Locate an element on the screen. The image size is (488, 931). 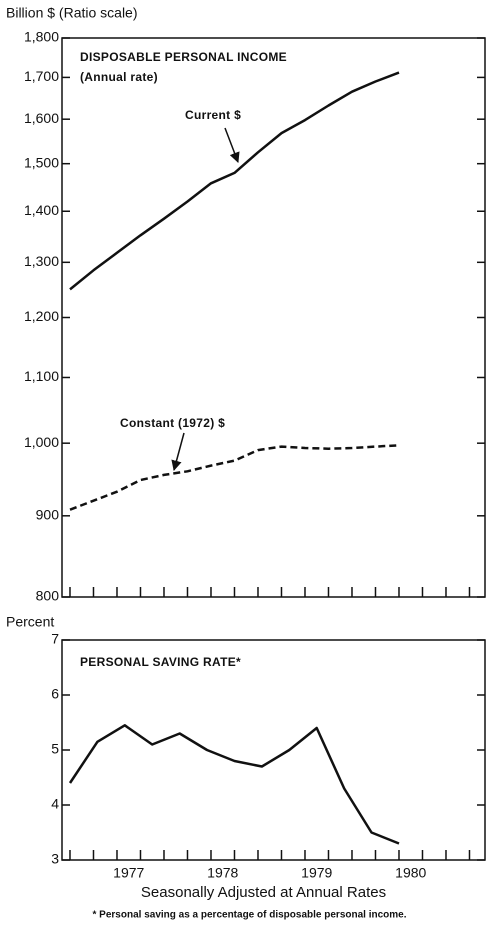
x-tick-label: 1977 is located at coordinates (128, 873).